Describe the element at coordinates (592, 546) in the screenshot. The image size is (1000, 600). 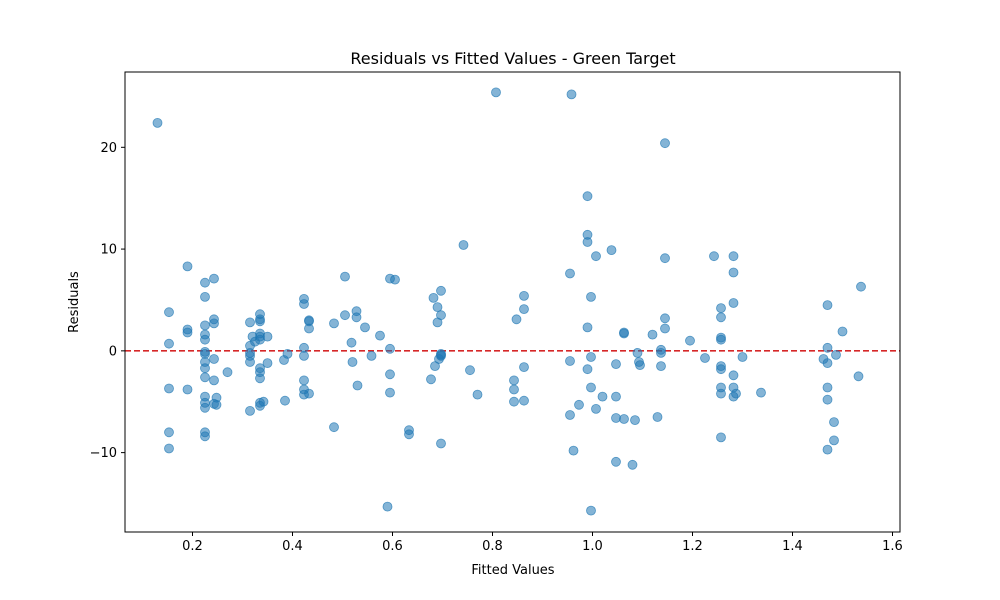
I see `x-tick-label: 1.0` at that location.